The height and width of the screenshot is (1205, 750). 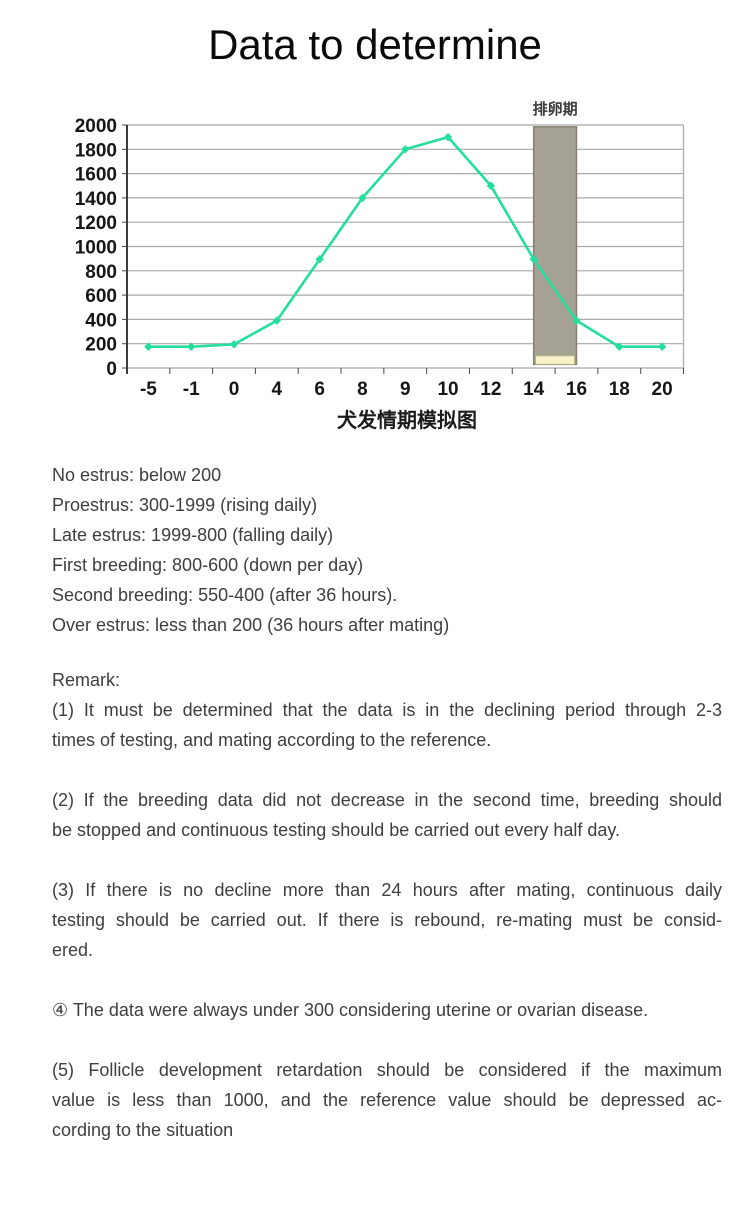 I want to click on ovulation-band-base, so click(x=555, y=360).